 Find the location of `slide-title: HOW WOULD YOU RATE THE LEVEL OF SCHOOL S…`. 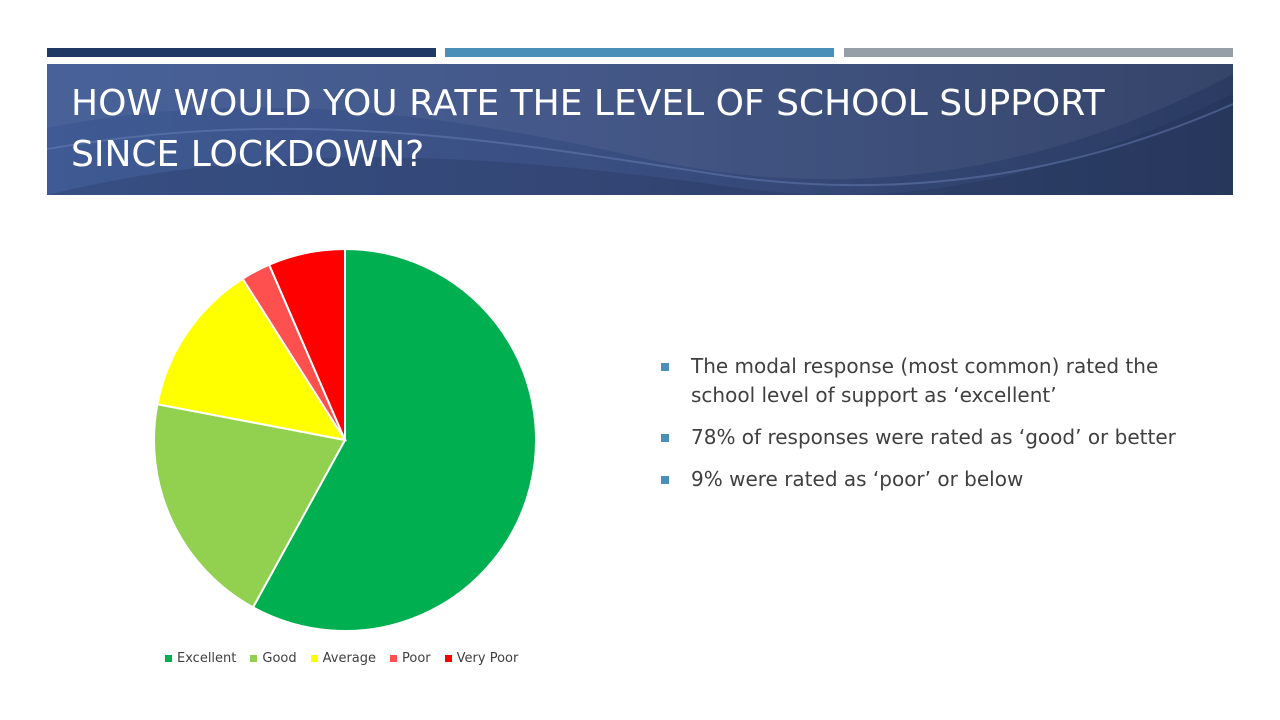

slide-title: HOW WOULD YOU RATE THE LEVEL OF SCHOOL S… is located at coordinates (588, 129).